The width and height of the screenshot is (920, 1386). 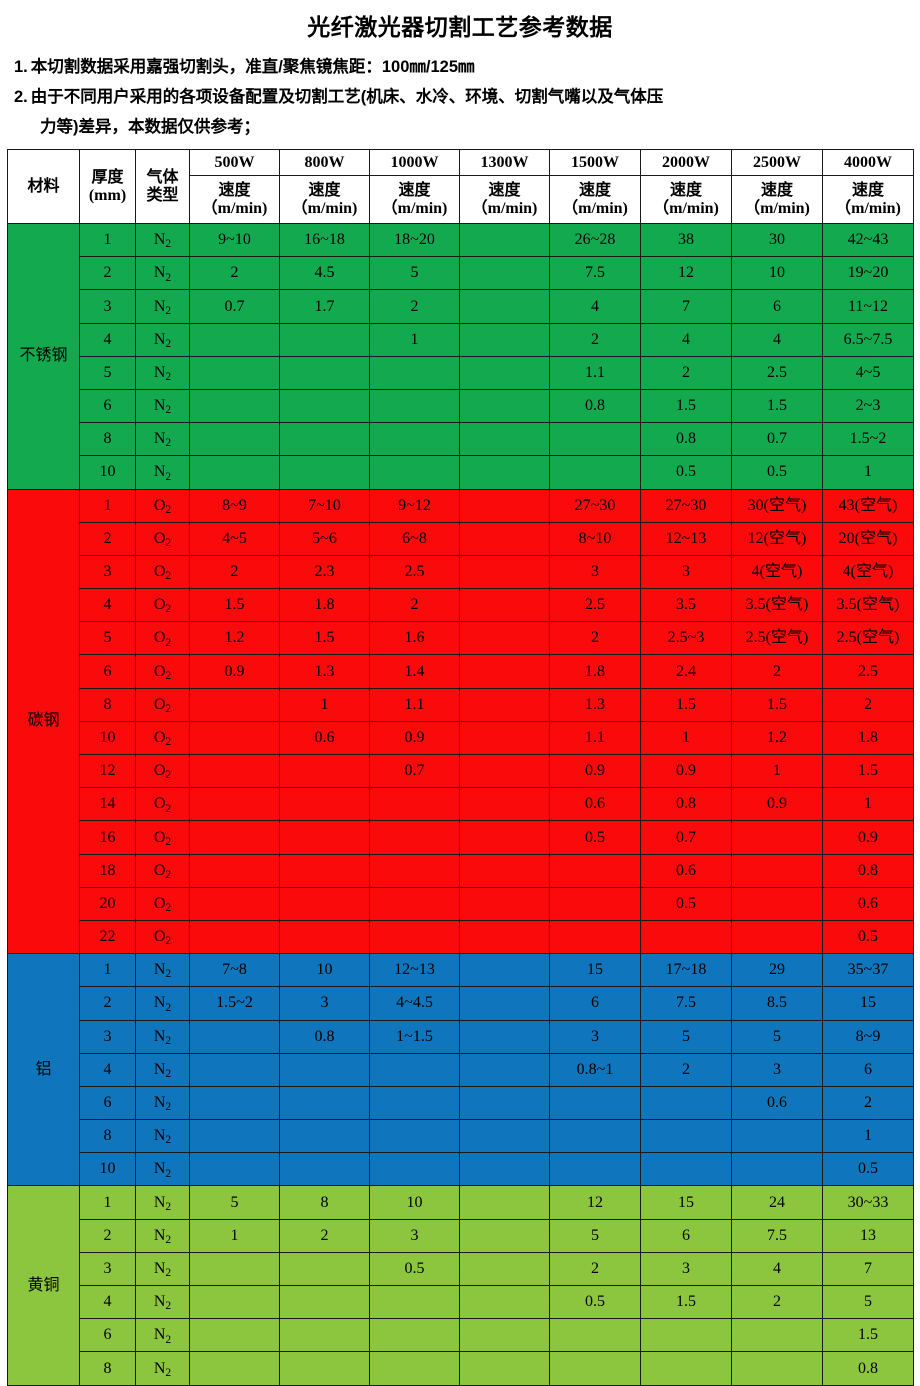 What do you see at coordinates (868, 1003) in the screenshot?
I see `speed-value-cell: 15` at bounding box center [868, 1003].